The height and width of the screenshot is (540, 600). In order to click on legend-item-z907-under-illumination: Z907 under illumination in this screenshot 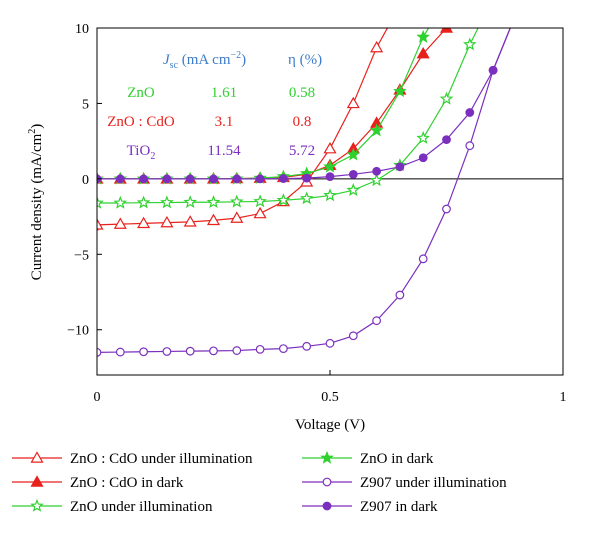, I will do `click(404, 483)`.